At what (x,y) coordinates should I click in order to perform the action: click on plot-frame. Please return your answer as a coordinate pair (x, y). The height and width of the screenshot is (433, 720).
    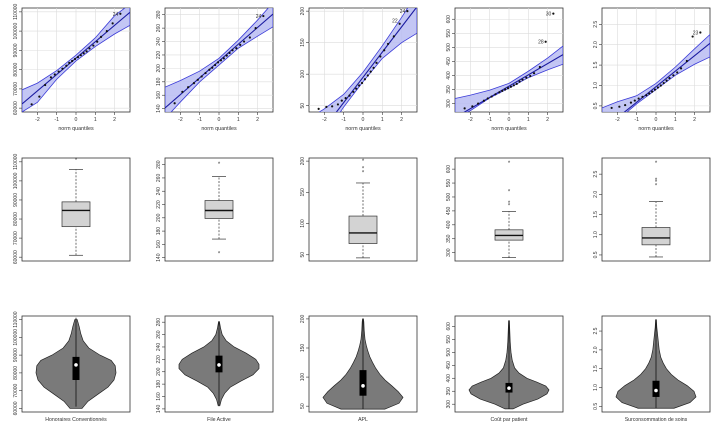
    Looking at the image, I should click on (509, 209).